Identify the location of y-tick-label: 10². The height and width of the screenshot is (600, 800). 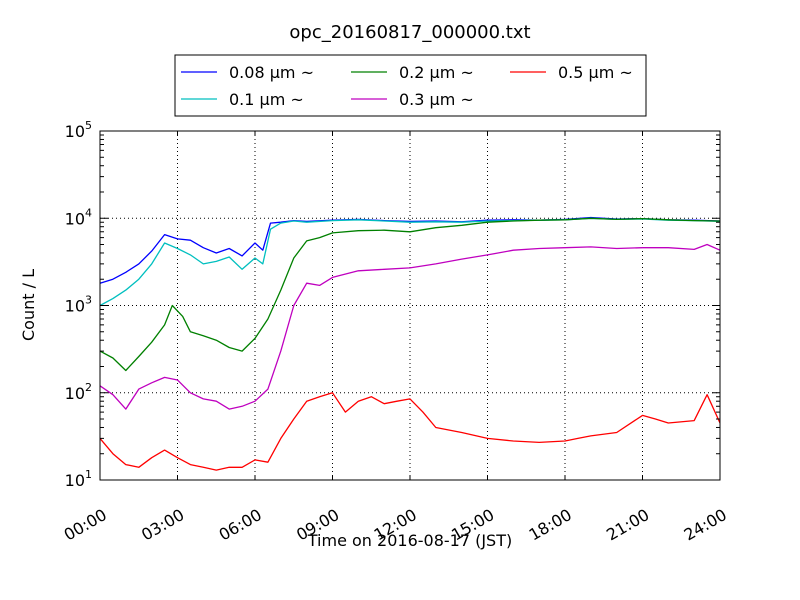
(78, 392).